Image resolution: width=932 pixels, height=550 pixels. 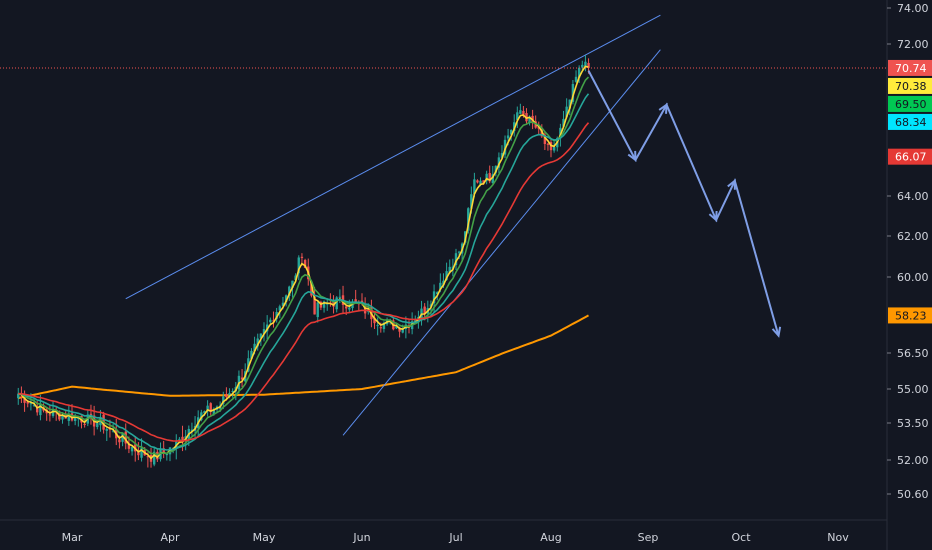 I want to click on ma-200-line, so click(x=303, y=357).